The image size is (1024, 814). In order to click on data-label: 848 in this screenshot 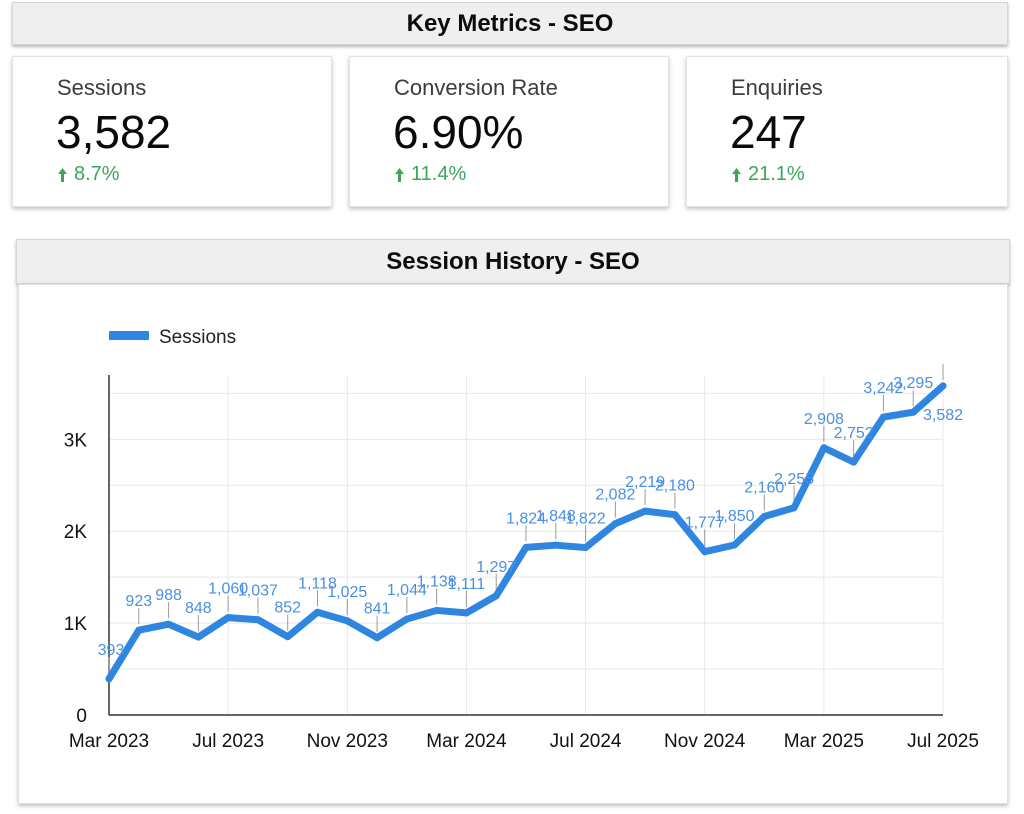, I will do `click(198, 608)`.